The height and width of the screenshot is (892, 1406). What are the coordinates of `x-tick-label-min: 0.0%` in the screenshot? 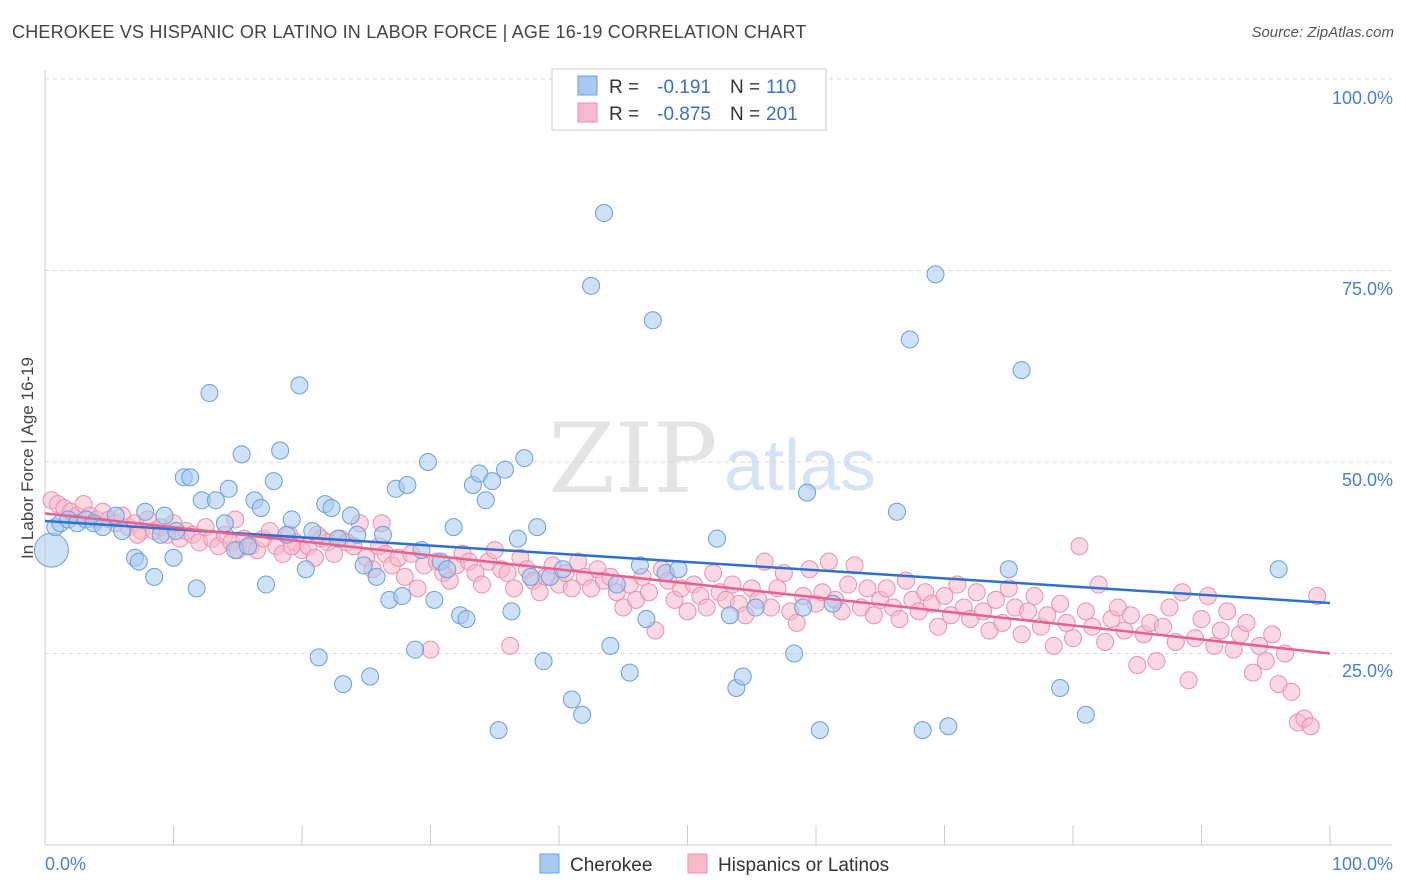 It's located at (65, 864).